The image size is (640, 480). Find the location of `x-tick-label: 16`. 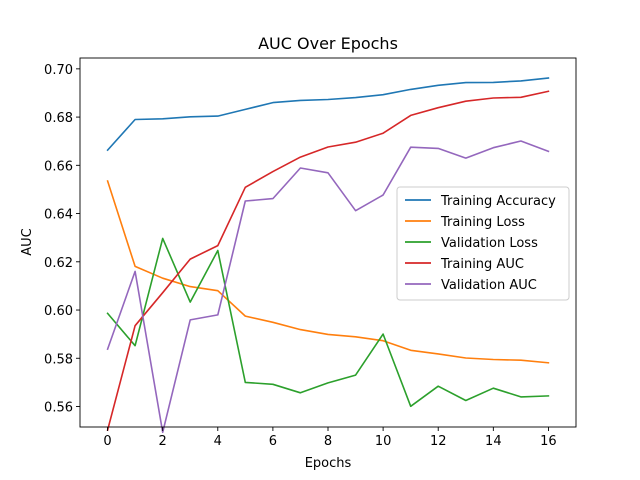

x-tick-label: 16 is located at coordinates (548, 441).